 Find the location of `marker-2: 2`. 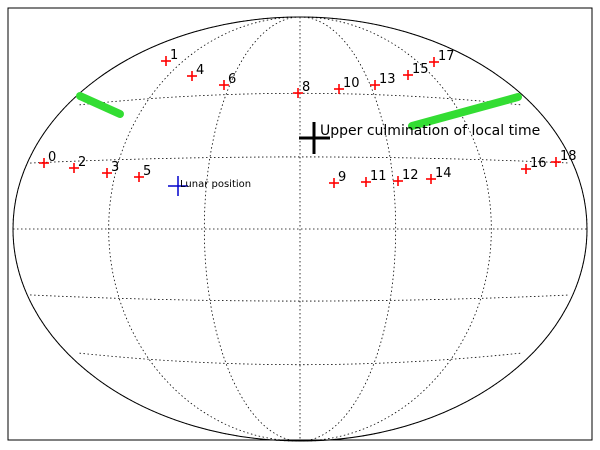

marker-2: 2 is located at coordinates (77, 164).